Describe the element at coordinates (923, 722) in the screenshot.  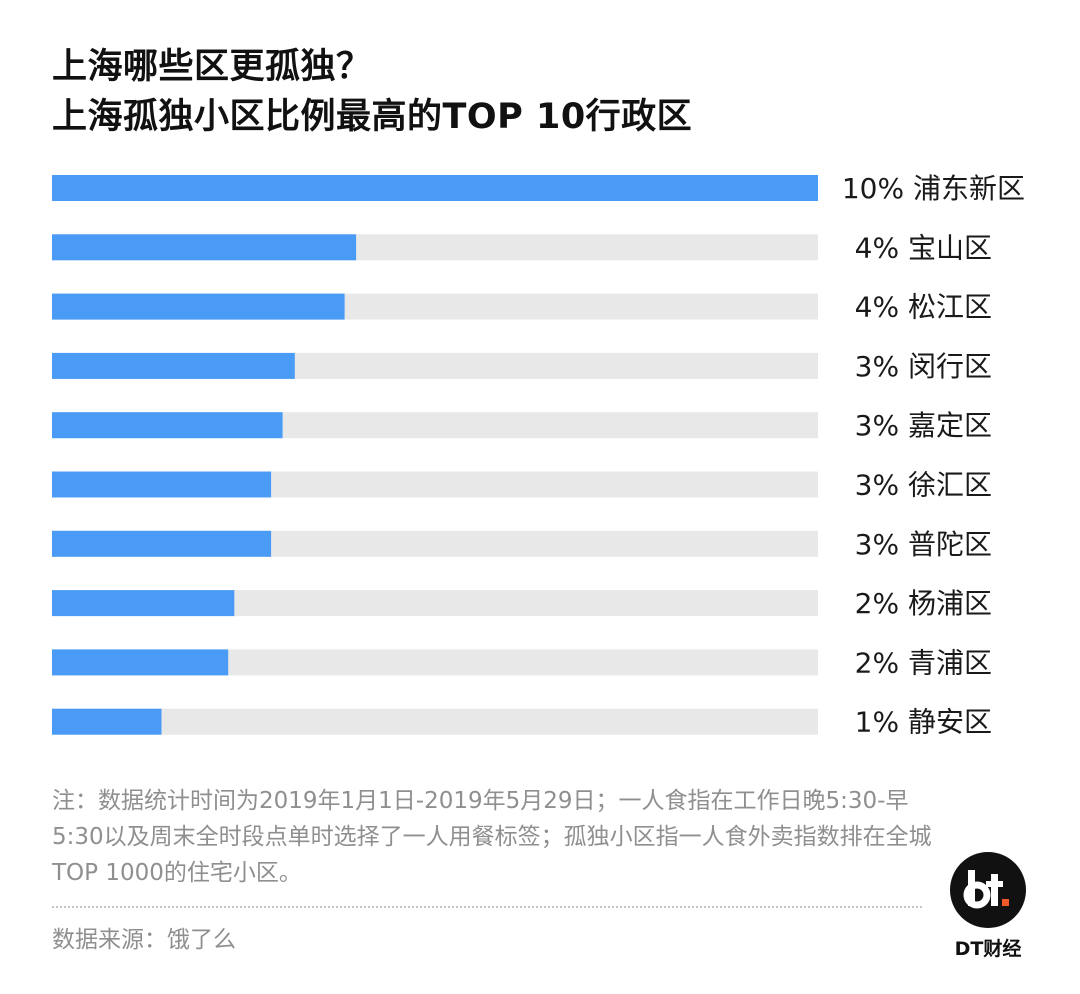
I see `bar-label: 1% 静安区` at that location.